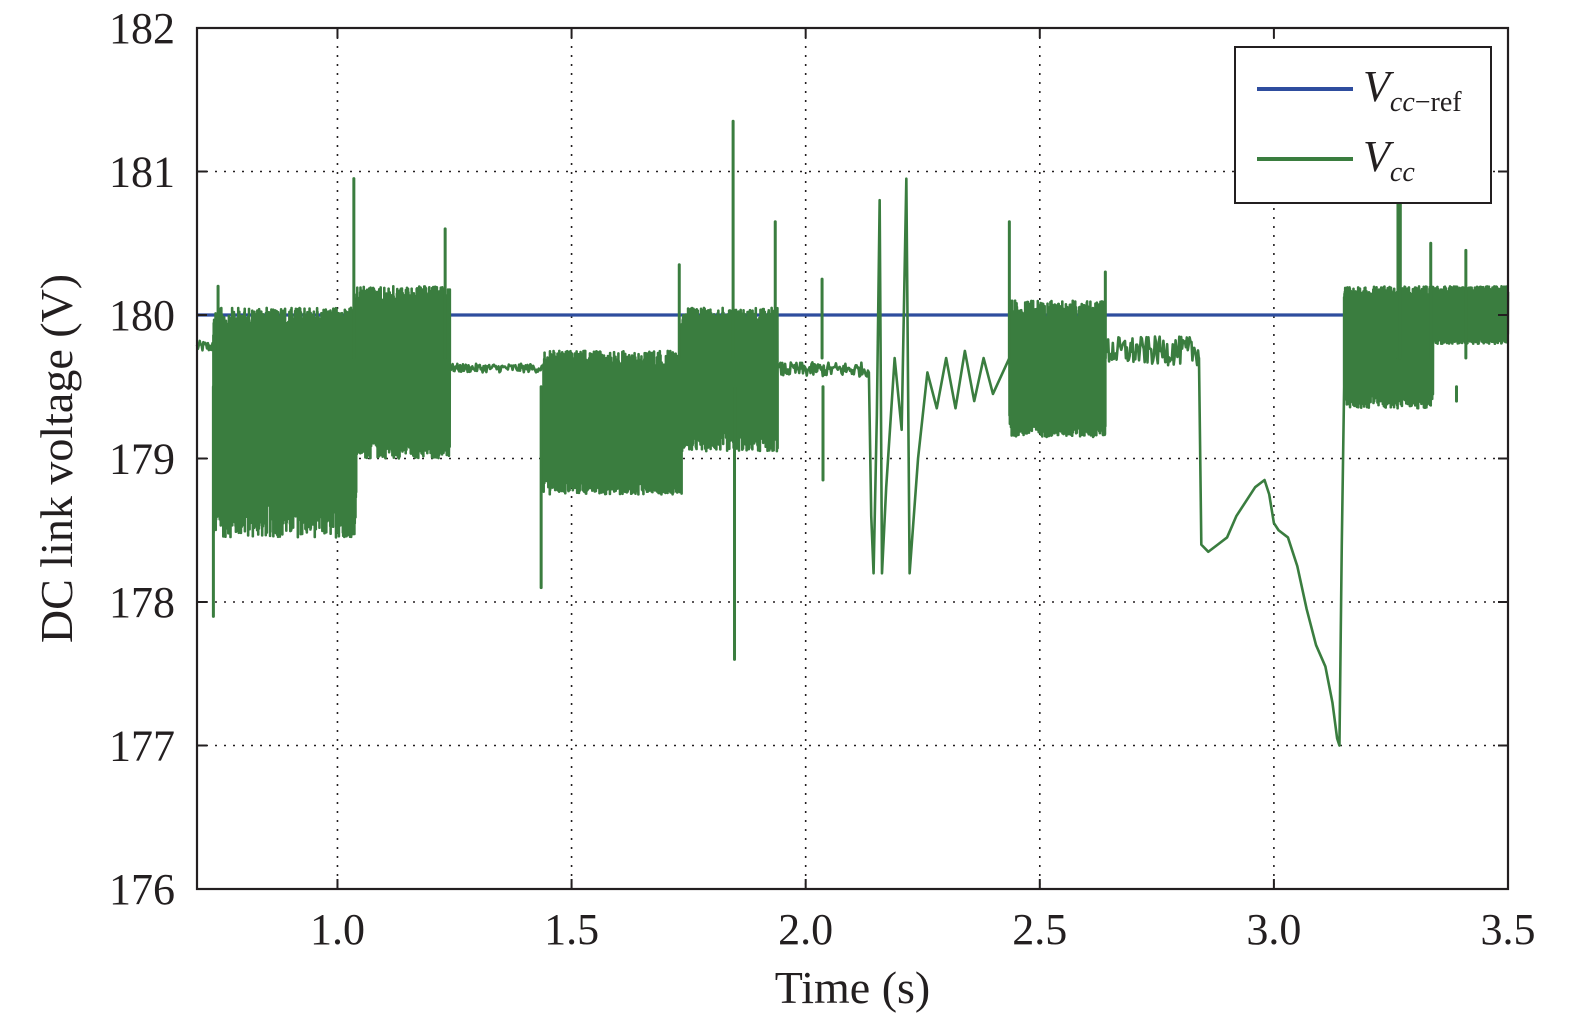 The height and width of the screenshot is (1024, 1575). What do you see at coordinates (142, 746) in the screenshot?
I see `y-tick-label-1: 177` at bounding box center [142, 746].